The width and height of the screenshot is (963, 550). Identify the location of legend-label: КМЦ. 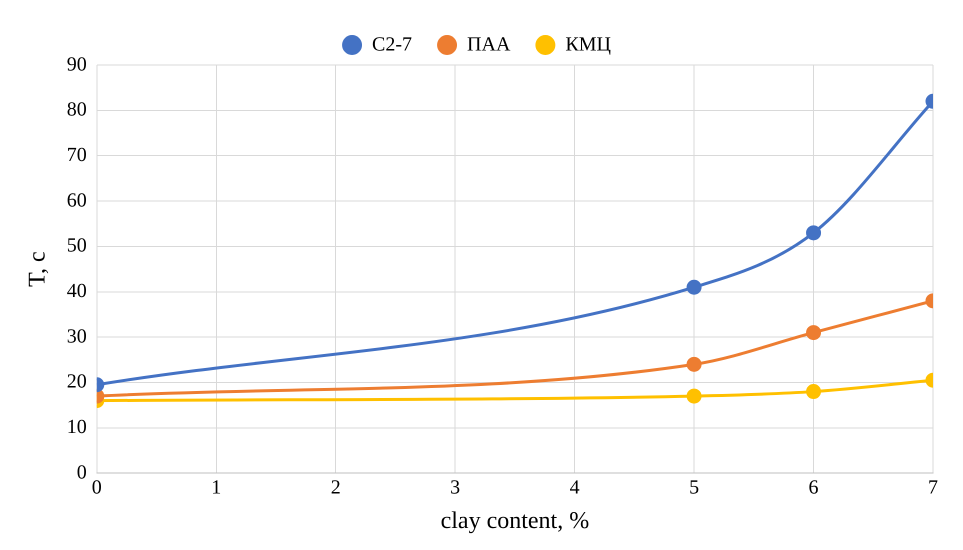
(588, 44).